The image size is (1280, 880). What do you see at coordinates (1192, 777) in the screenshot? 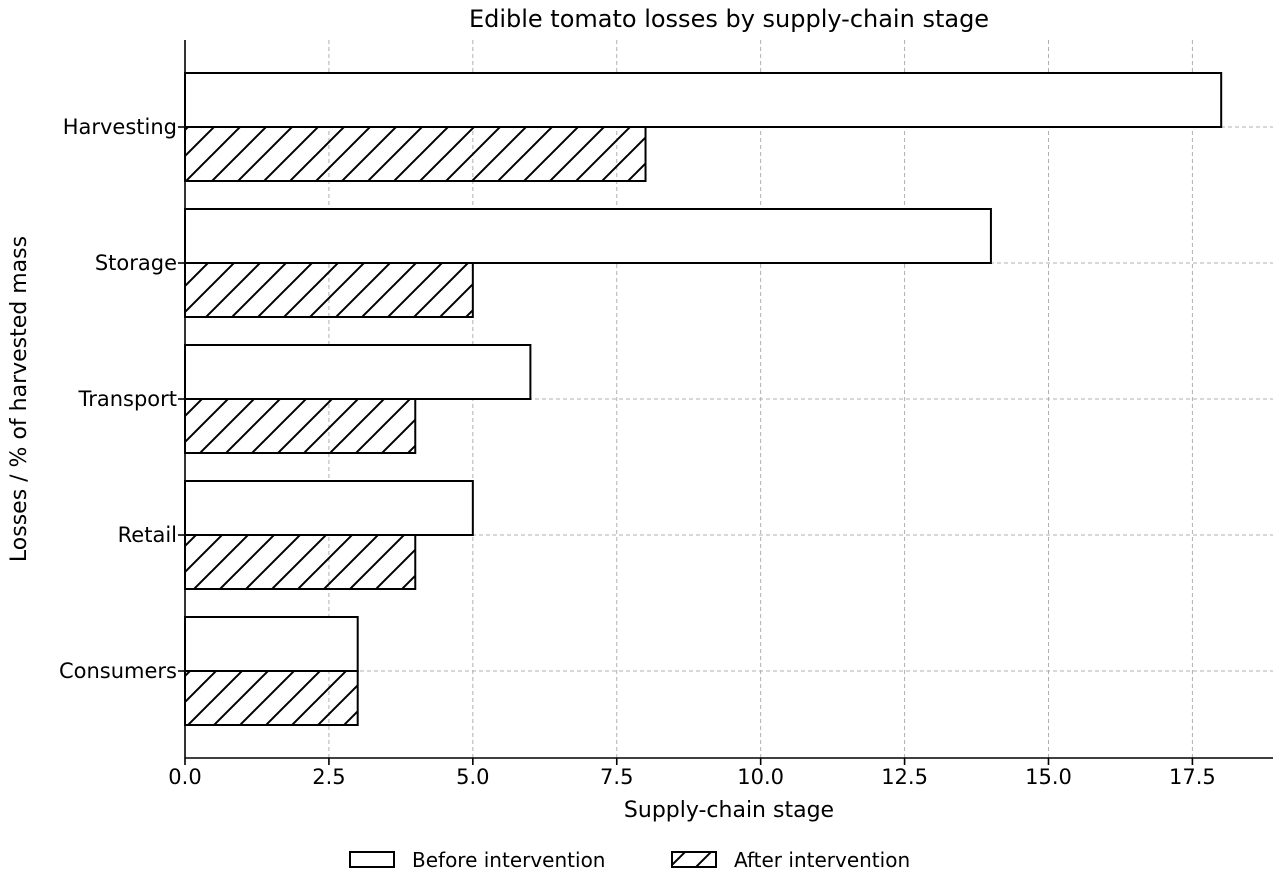
I see `x-tick-label: 17.5` at bounding box center [1192, 777].